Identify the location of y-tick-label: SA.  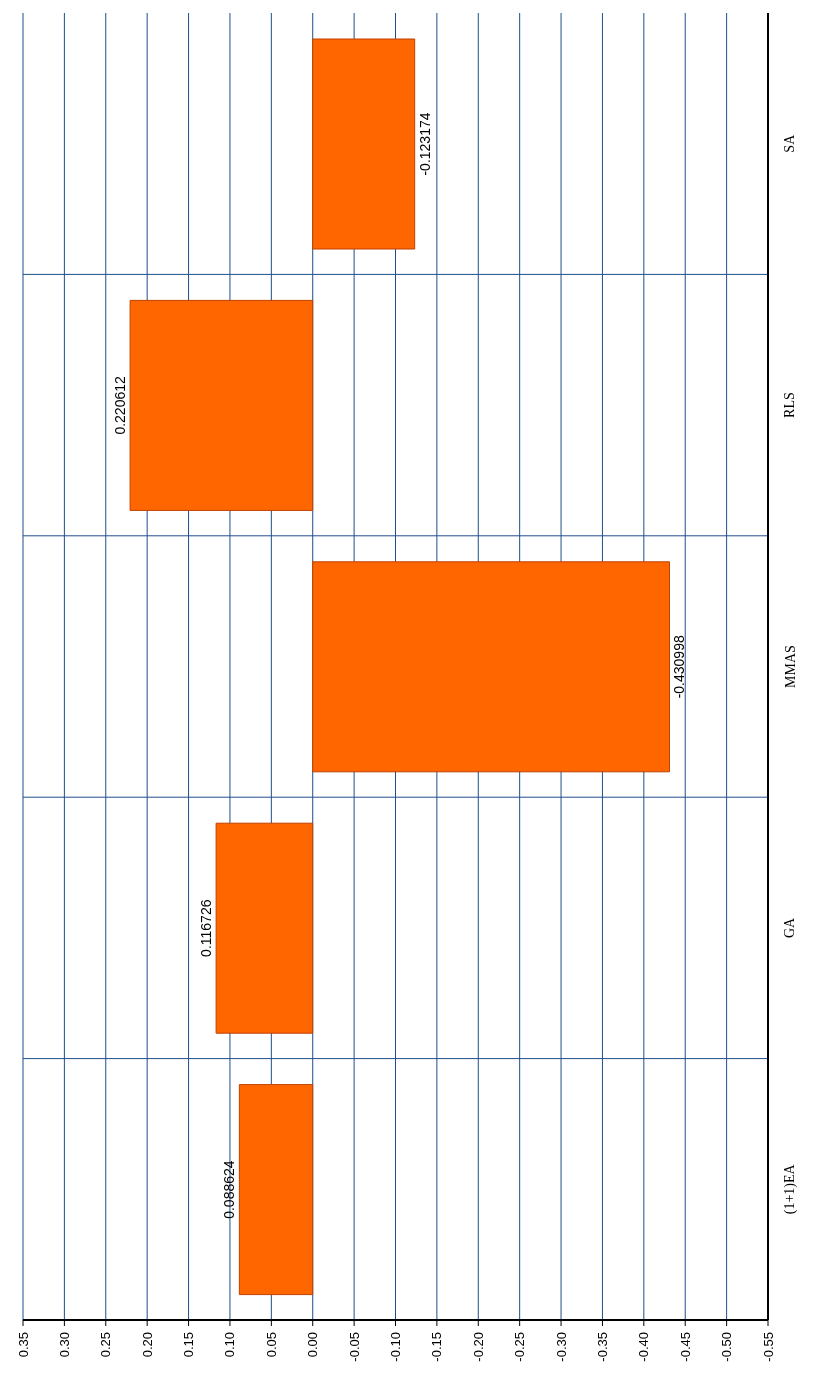
(790, 143).